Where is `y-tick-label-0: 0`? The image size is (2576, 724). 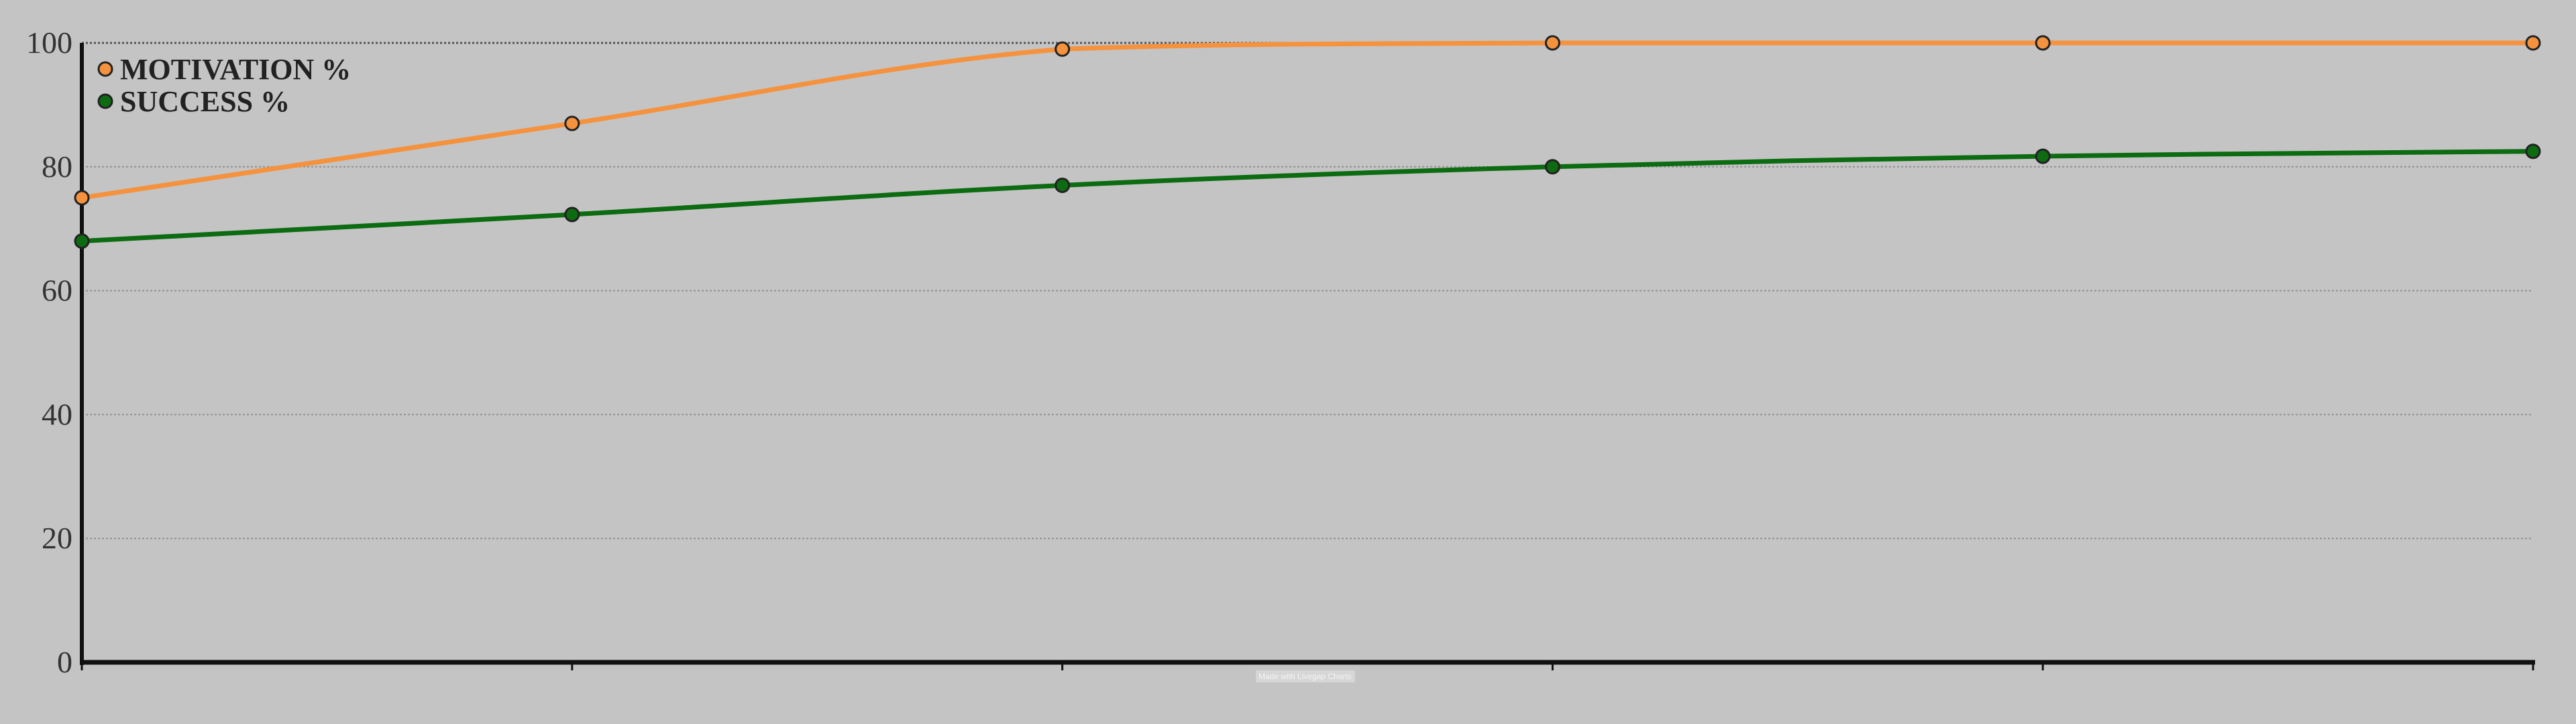 y-tick-label-0: 0 is located at coordinates (64, 662).